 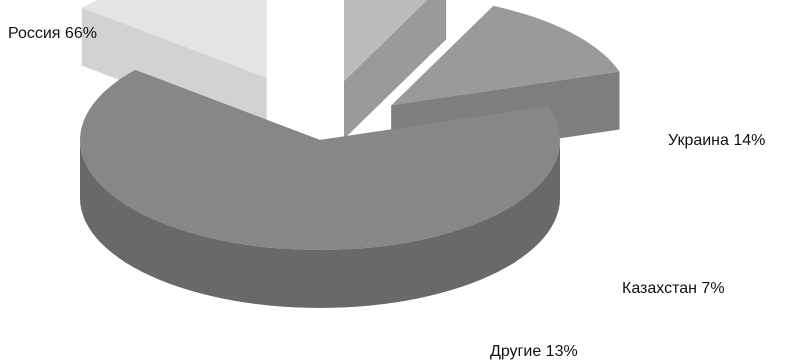 What do you see at coordinates (52, 33) in the screenshot?
I see `label-russia: Россия 66%` at bounding box center [52, 33].